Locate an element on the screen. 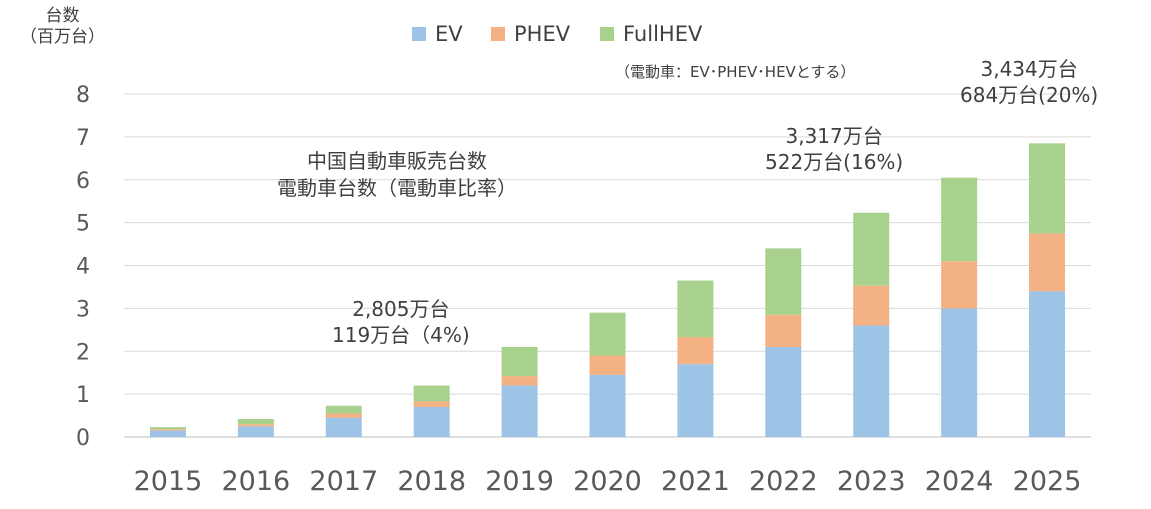 This screenshot has width=1151, height=509. legend-label-fullhev: FullHEV is located at coordinates (663, 34).